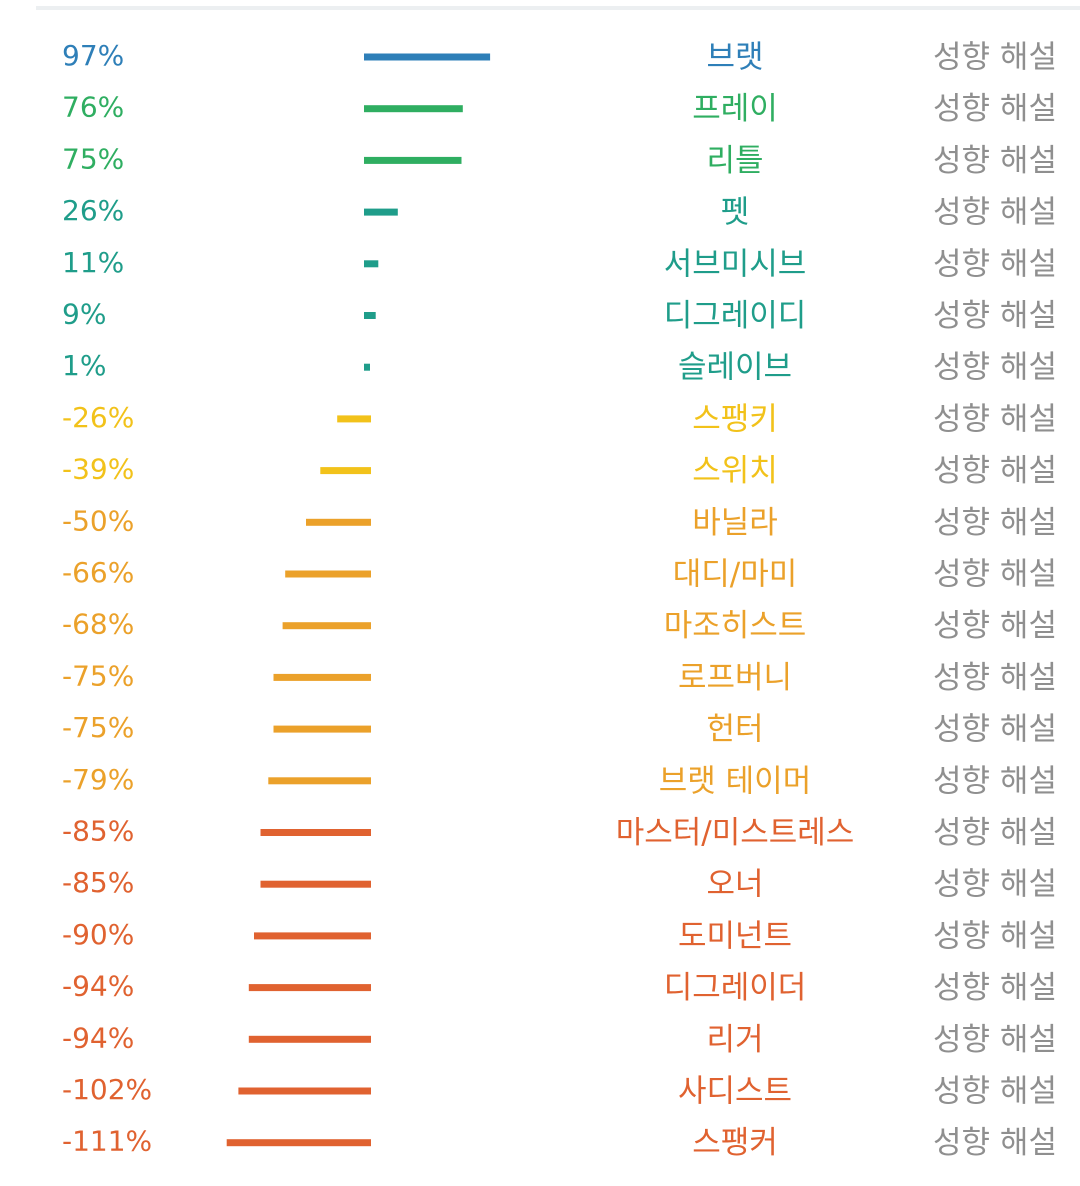  I want to click on category-label: 브랫, so click(734, 58).